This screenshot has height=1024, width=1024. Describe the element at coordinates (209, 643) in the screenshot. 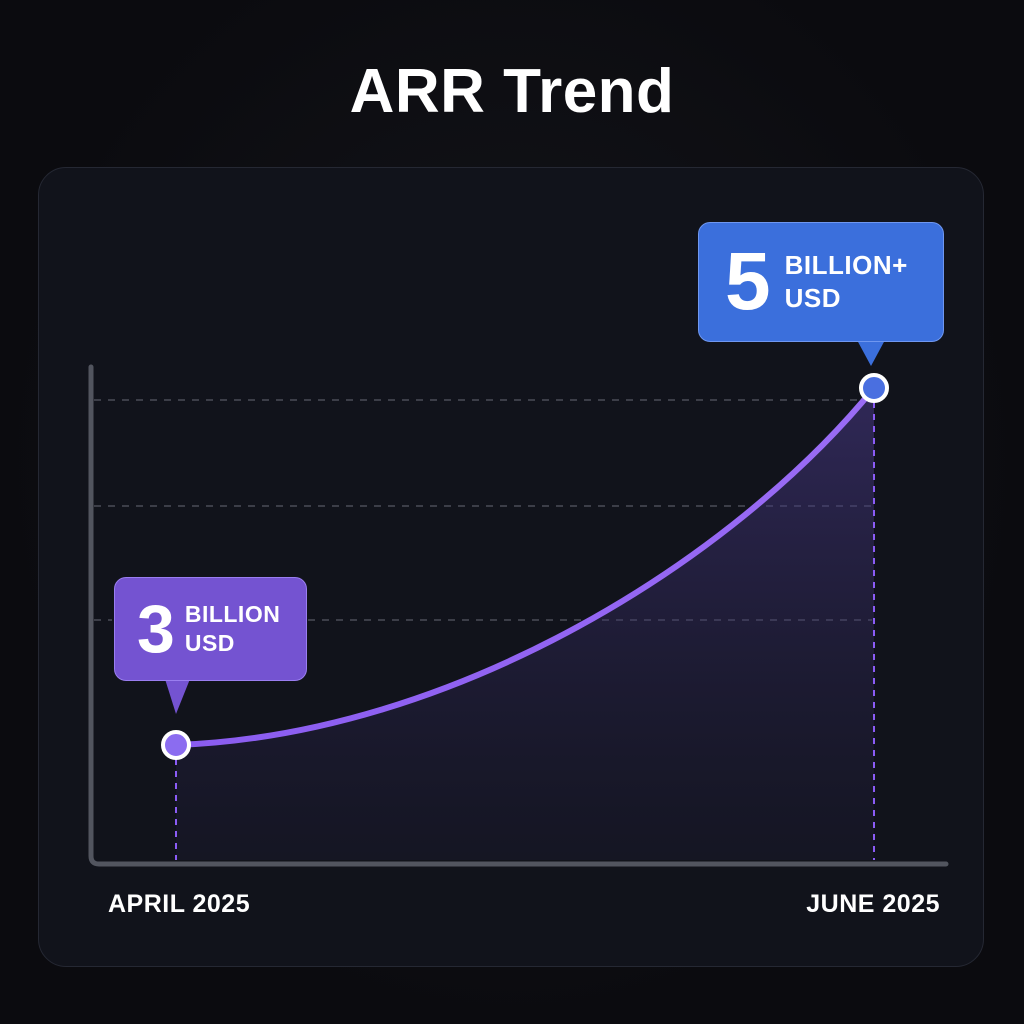

I see `data-label-start-unit-line2: USD` at that location.